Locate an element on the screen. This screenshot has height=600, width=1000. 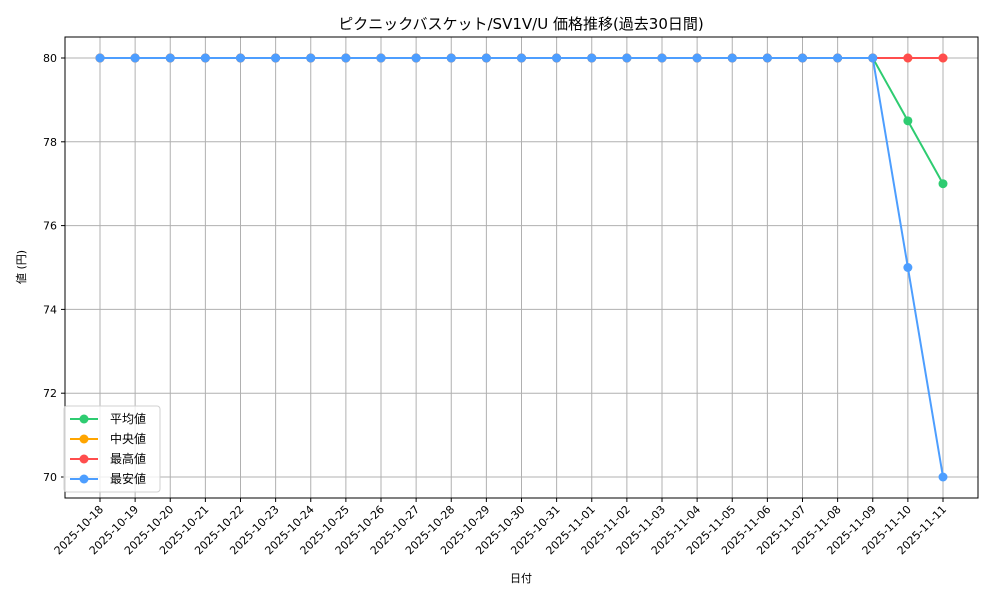
y-tick-label: 80 is located at coordinates (50, 58).